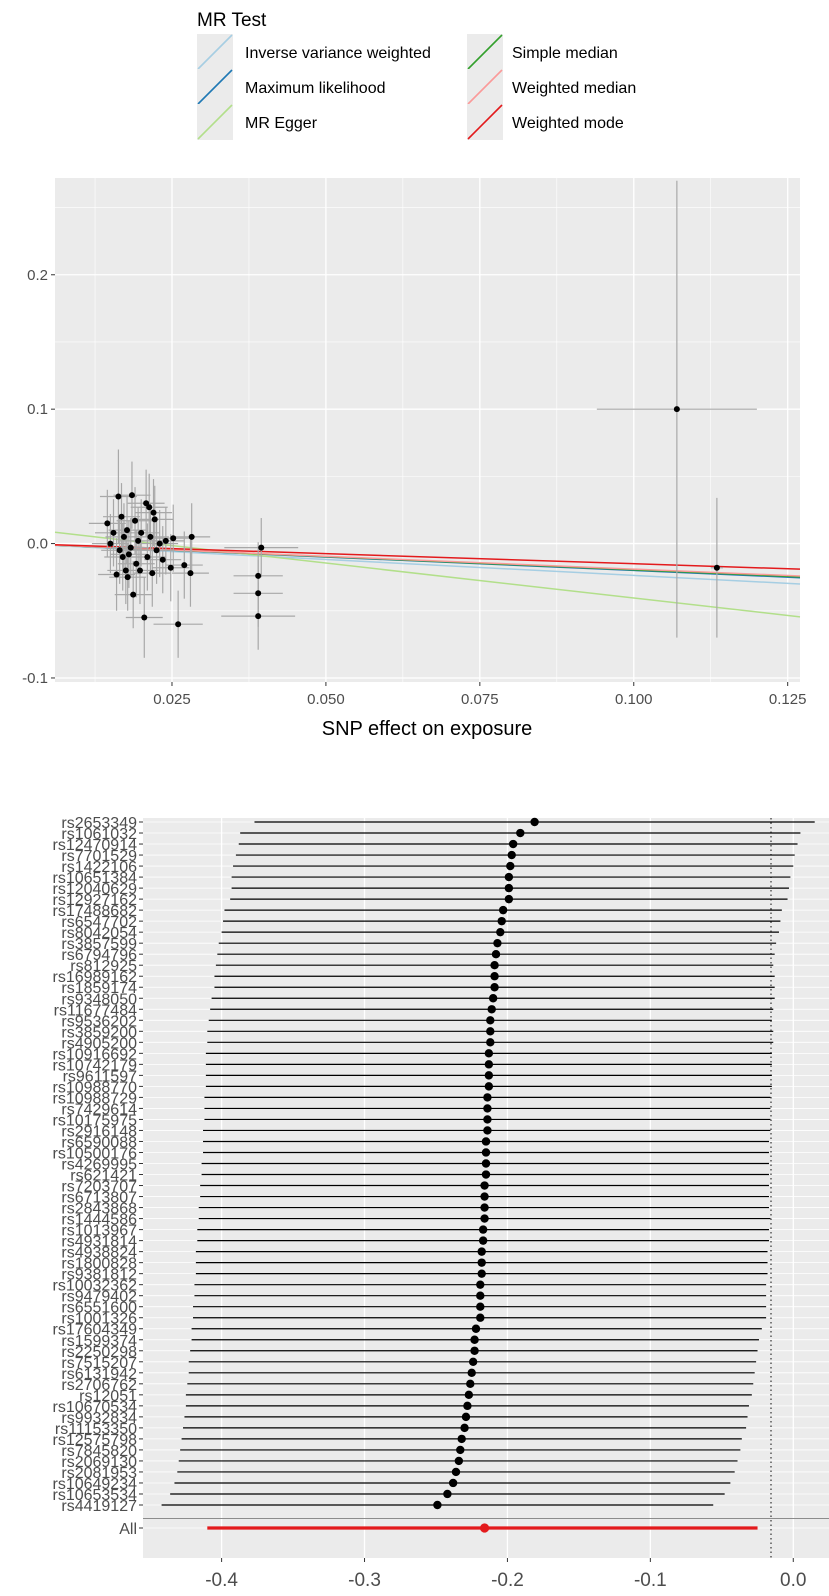  Describe the element at coordinates (427, 560) in the screenshot. I see `mr-line-weighted-median` at that location.